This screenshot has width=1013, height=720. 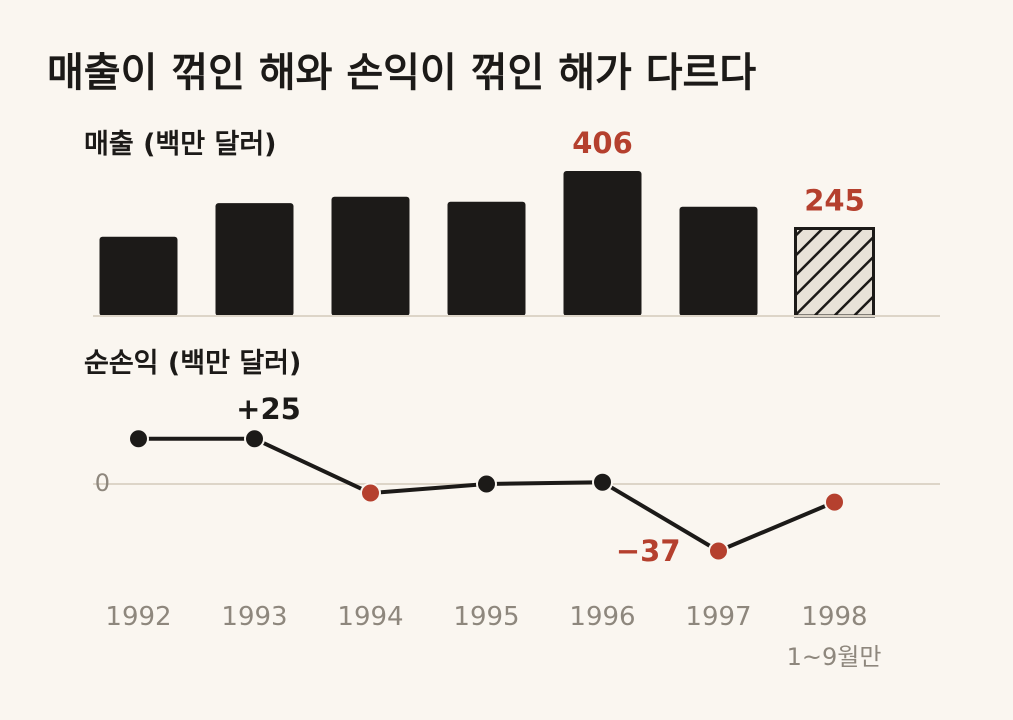 What do you see at coordinates (138, 617) in the screenshot?
I see `x-tick-1992: 1992` at bounding box center [138, 617].